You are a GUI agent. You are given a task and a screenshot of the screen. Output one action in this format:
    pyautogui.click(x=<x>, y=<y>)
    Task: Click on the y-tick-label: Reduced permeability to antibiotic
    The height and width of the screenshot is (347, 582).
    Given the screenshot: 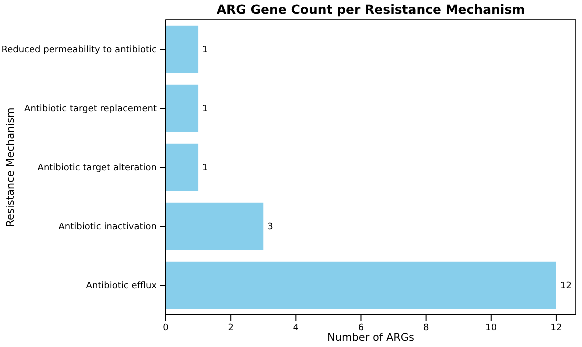 What is the action you would take?
    pyautogui.click(x=80, y=50)
    